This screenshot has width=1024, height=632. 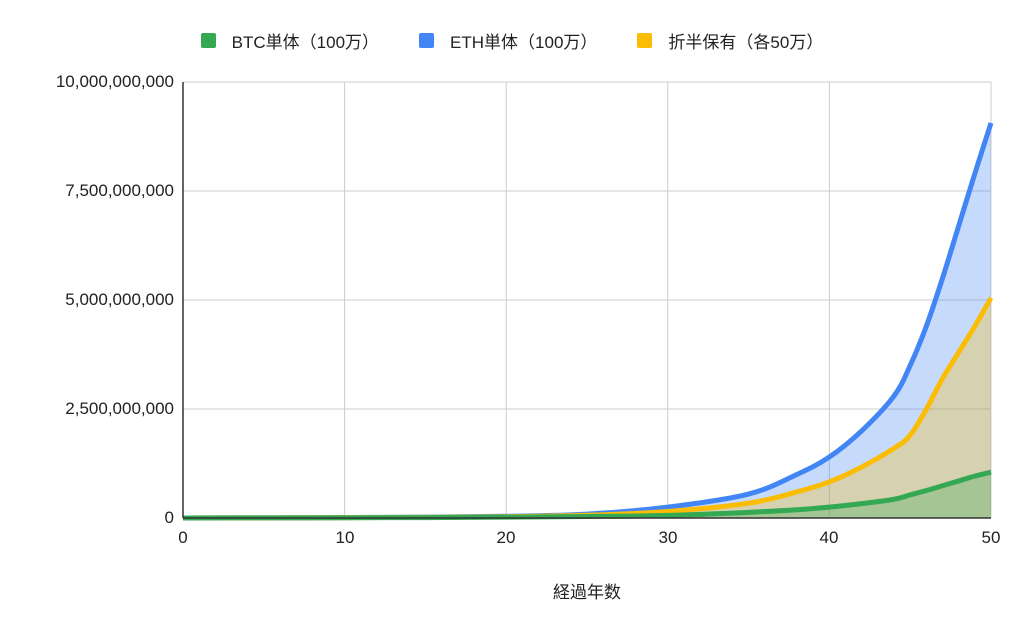 I want to click on y-tick-label: 5,000,000,000, so click(x=119, y=299).